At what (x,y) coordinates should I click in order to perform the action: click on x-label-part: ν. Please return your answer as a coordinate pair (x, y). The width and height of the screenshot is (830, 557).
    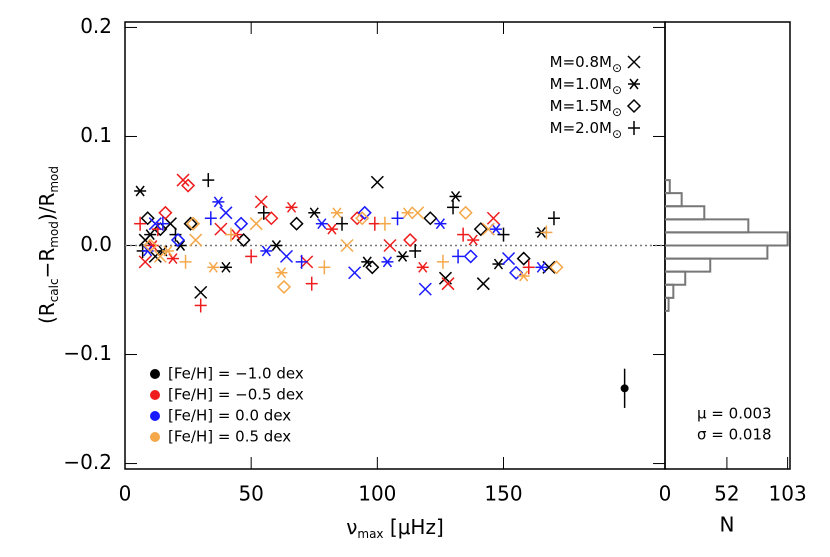
    Looking at the image, I should click on (351, 527).